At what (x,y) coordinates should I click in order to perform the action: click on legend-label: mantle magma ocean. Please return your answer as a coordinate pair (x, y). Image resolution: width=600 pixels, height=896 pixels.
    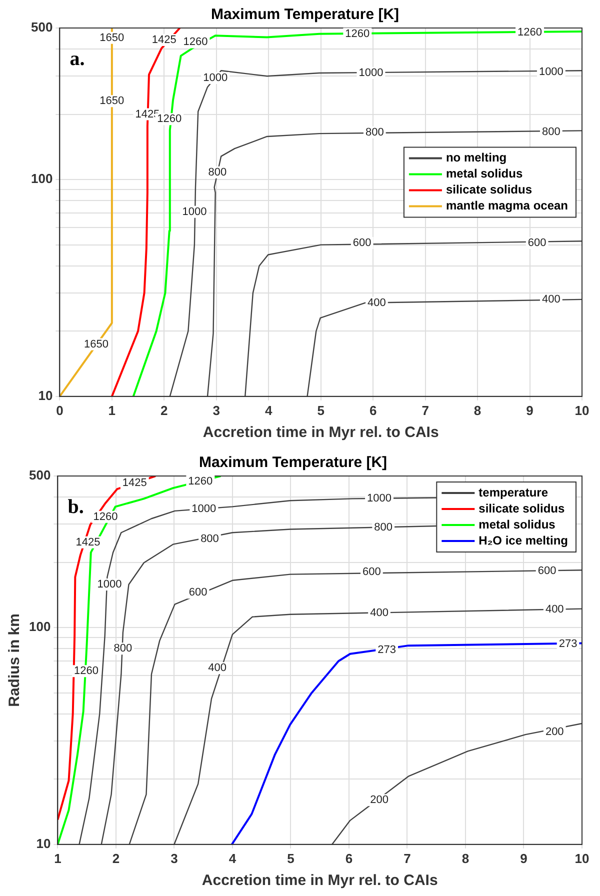
    Looking at the image, I should click on (507, 205).